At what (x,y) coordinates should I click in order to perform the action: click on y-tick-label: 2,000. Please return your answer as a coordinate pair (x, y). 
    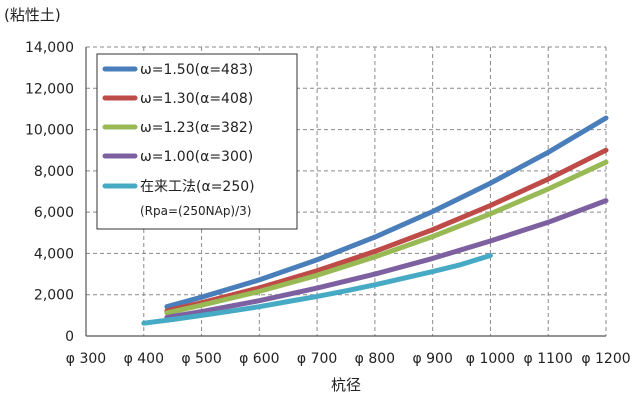
    Looking at the image, I should click on (54, 296).